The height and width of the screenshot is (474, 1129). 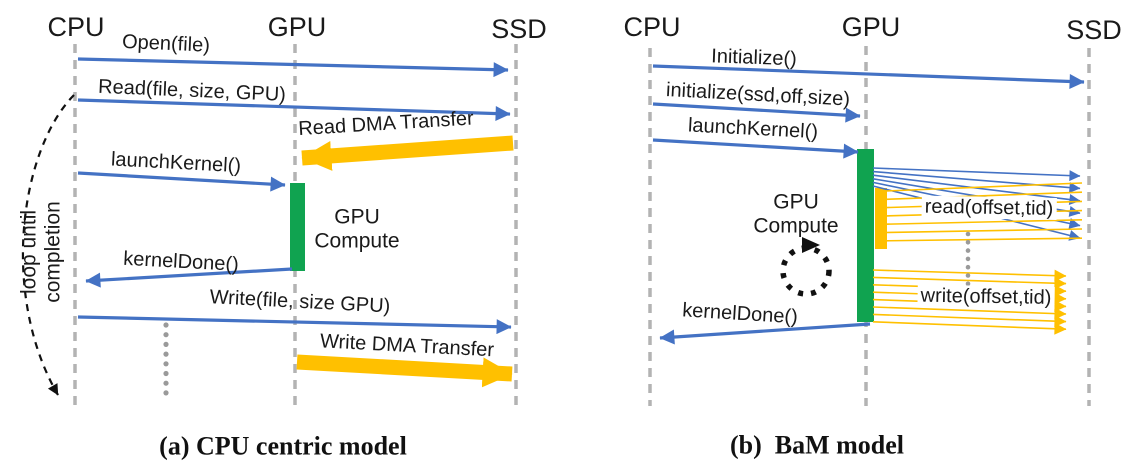 I want to click on a-continuation-dots, so click(x=166, y=359).